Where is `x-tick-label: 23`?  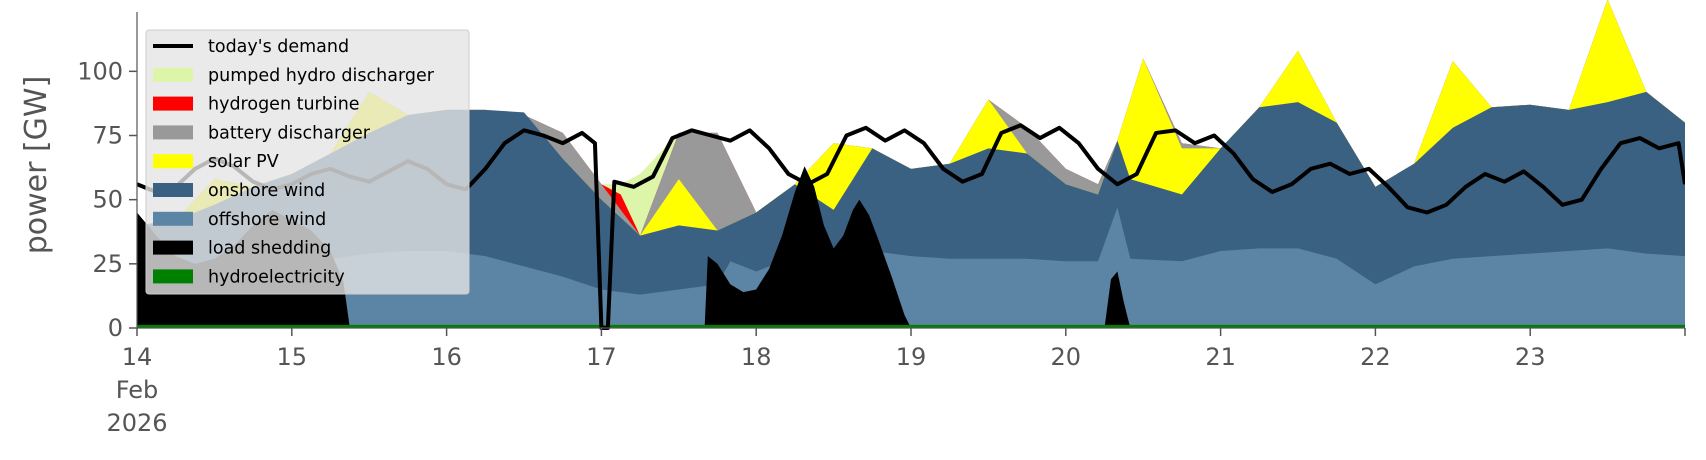
x-tick-label: 23 is located at coordinates (1530, 357).